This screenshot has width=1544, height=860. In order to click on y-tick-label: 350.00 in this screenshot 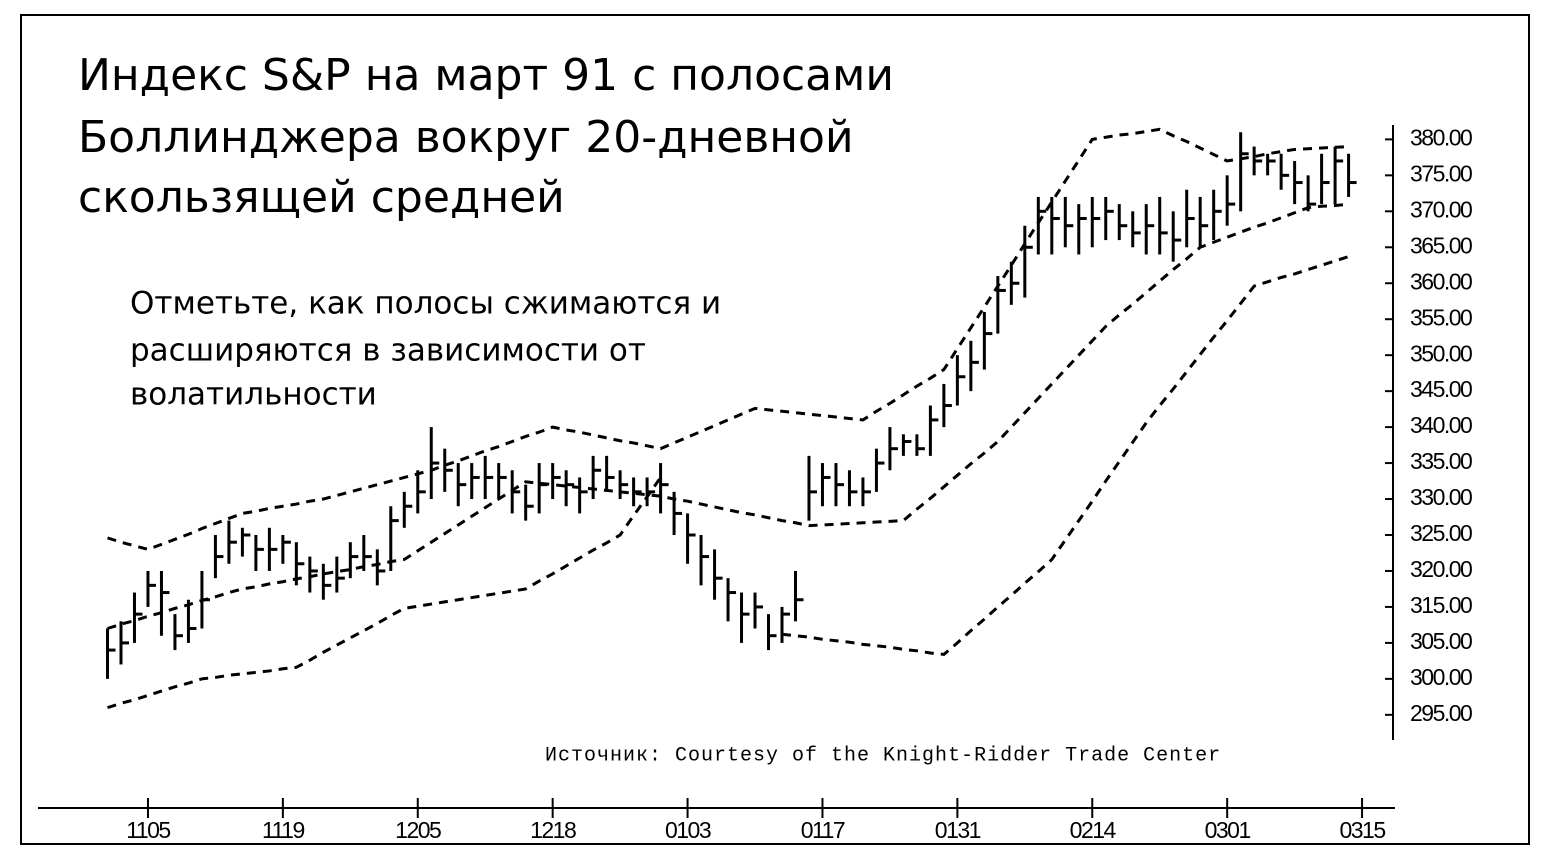, I will do `click(1441, 353)`.